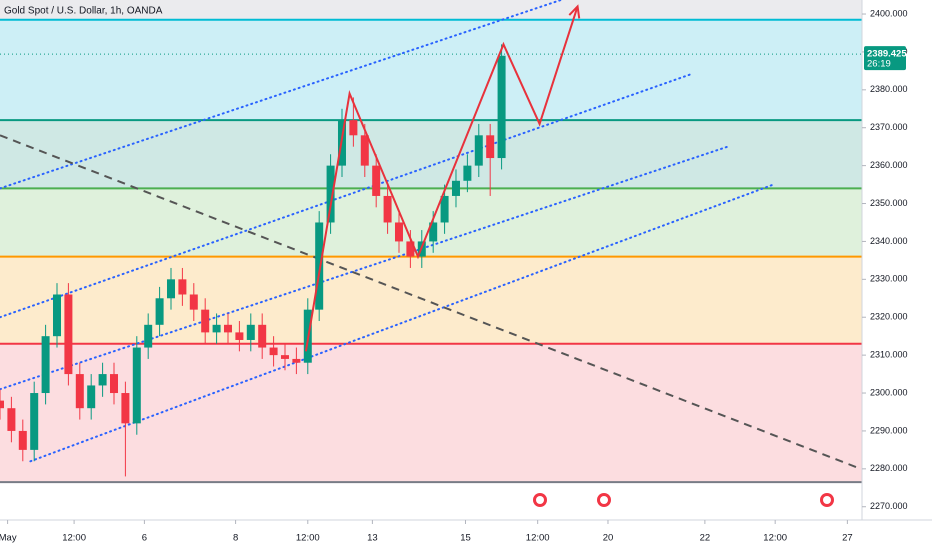 This screenshot has width=932, height=555. Describe the element at coordinates (235, 538) in the screenshot. I see `x-tick-label: 8` at that location.